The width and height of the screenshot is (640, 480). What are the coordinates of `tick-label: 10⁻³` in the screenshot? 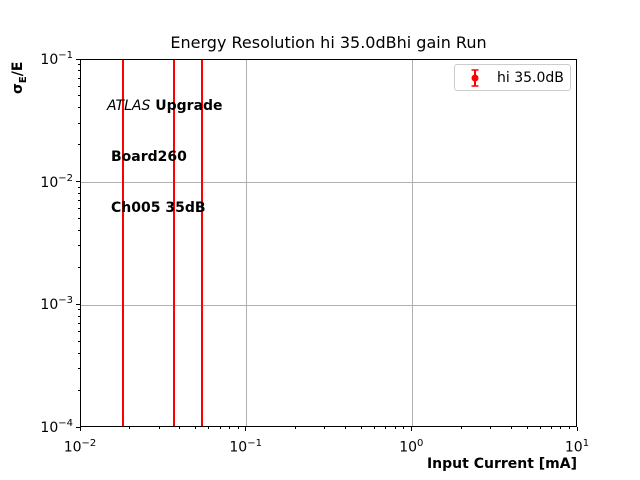 It's located at (56, 304).